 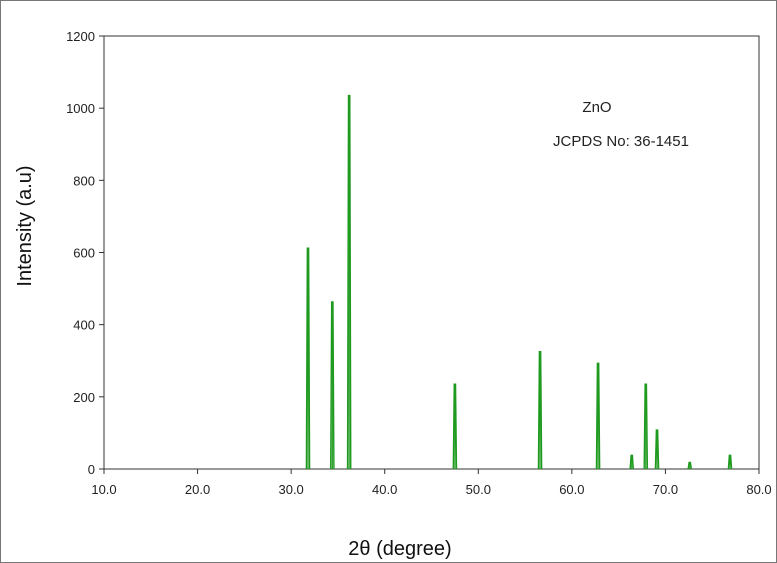 I want to click on y-axis-ticks: 0 200 400 600 800 1000 1200, so click(x=85, y=253).